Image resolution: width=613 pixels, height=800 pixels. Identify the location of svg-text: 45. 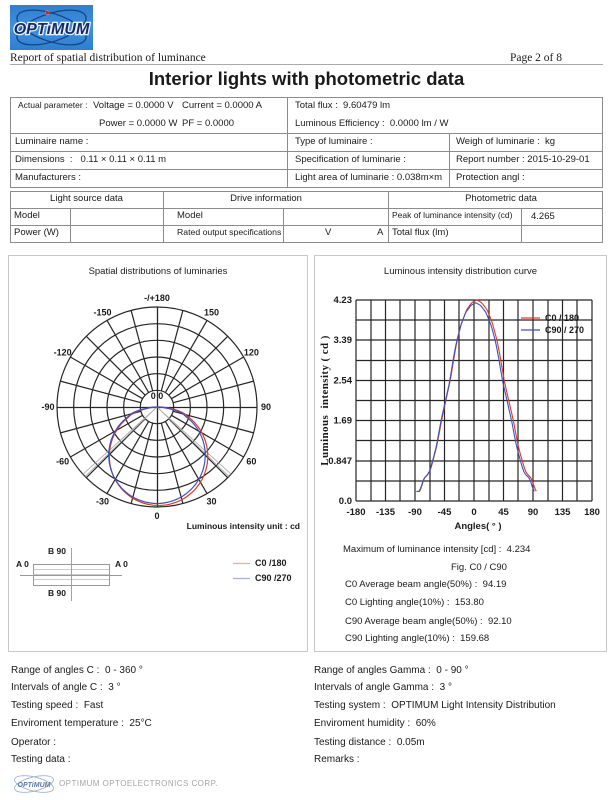
(503, 512).